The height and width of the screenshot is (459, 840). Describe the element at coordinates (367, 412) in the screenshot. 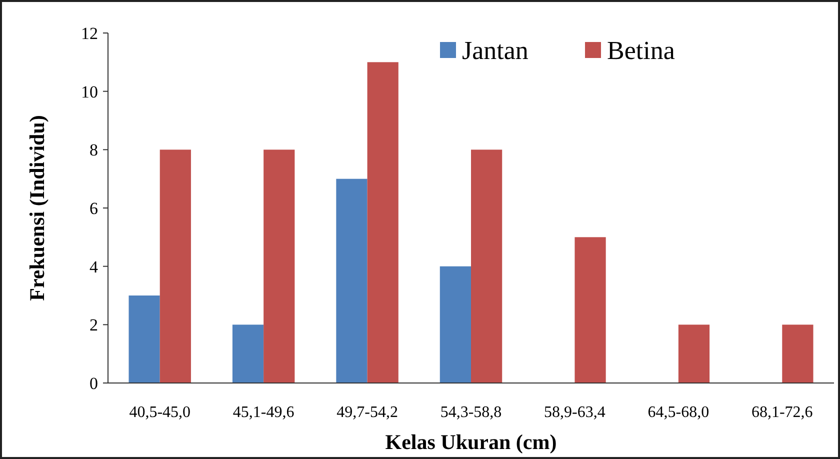

I see `x-tick-label: 49,7-54,2` at that location.